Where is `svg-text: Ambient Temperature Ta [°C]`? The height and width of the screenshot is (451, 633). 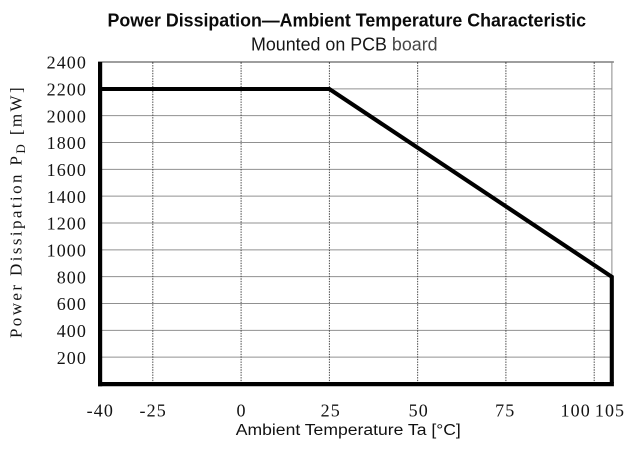
svg-text: Ambient Temperature Ta [°C] is located at coordinates (348, 430).